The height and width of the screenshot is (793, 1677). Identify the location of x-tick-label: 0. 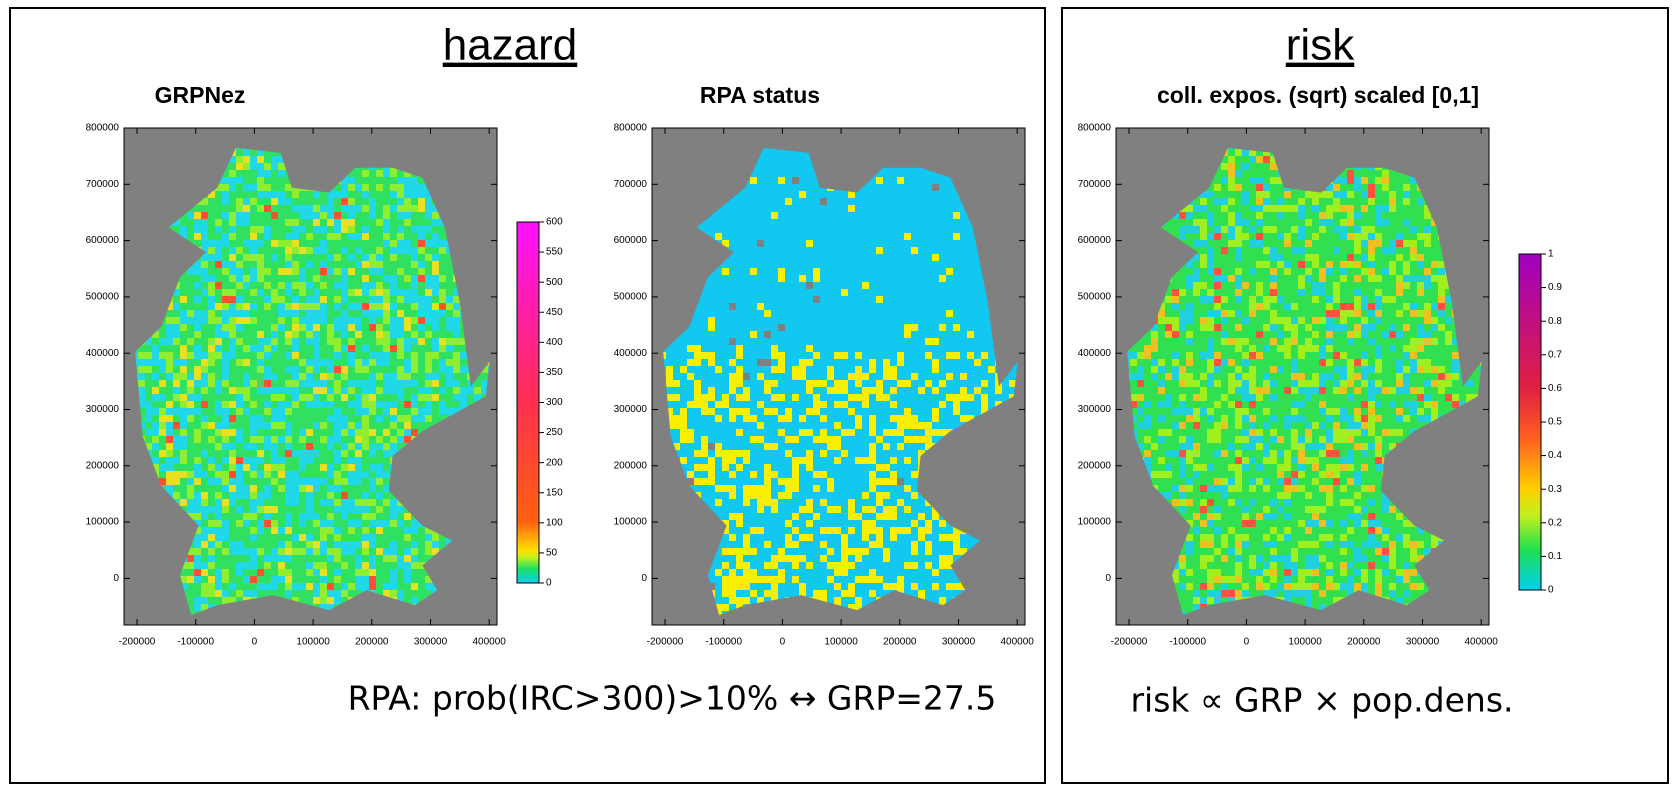
(255, 642).